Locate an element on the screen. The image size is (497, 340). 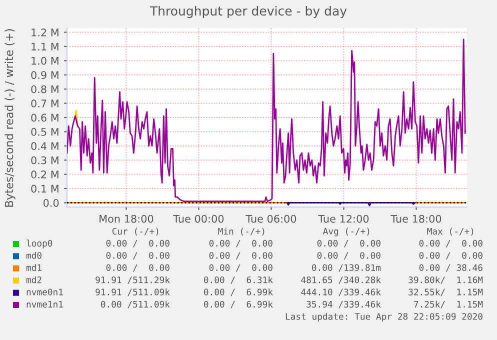
text: Min (-/+) is located at coordinates (241, 232).